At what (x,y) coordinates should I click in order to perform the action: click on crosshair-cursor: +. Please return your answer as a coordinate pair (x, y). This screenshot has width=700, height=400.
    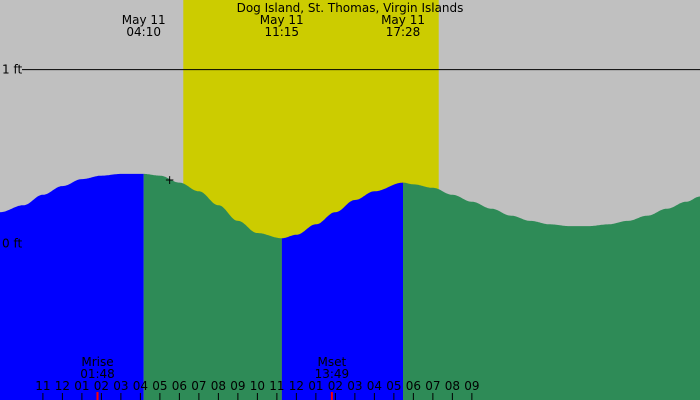
    Looking at the image, I should click on (170, 180).